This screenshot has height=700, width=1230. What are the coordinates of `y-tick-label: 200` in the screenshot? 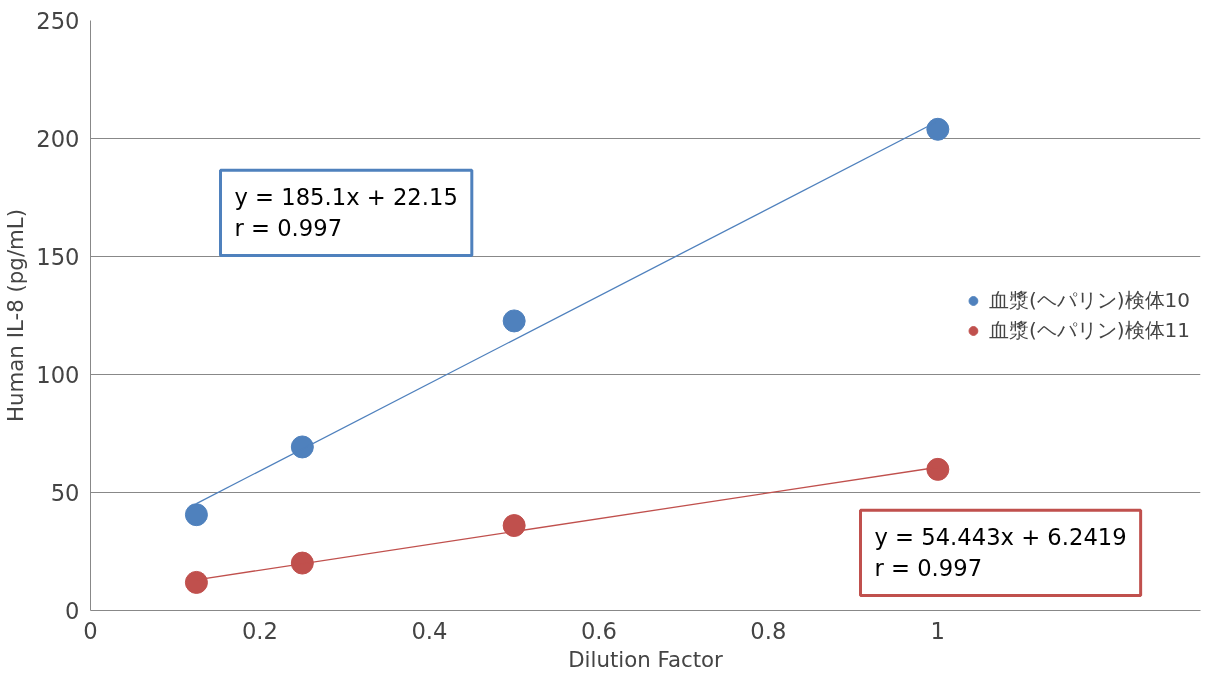 It's located at (58, 139).